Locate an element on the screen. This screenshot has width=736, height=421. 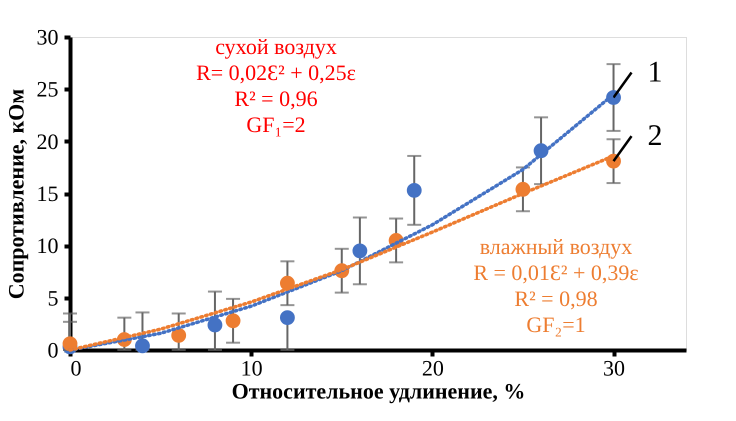
annotation: сухой воздух R= 0,02Ɛ² + 0,25ε R² = 0,96 GF₁=2 is located at coordinates (276, 85).